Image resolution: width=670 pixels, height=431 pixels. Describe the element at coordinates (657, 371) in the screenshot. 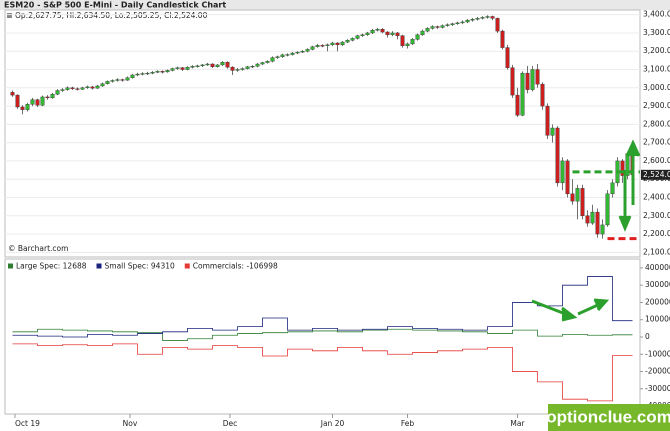

I see `y-tick-label: -200000` at that location.